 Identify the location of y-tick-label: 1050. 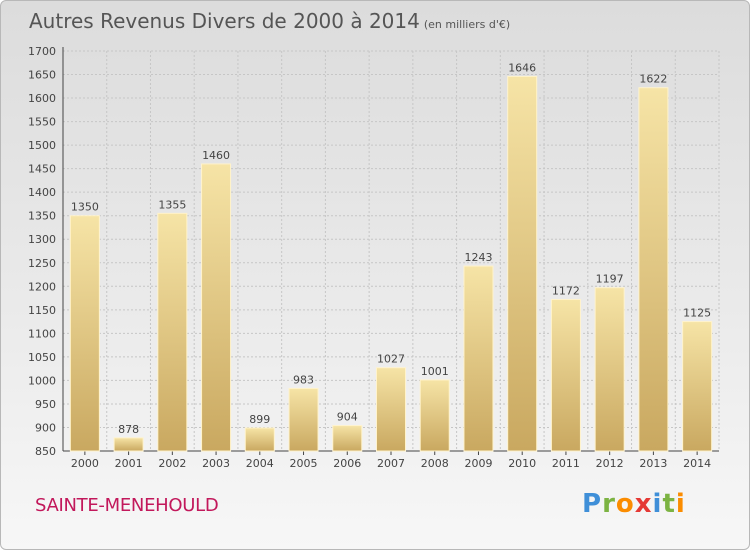
(42, 357).